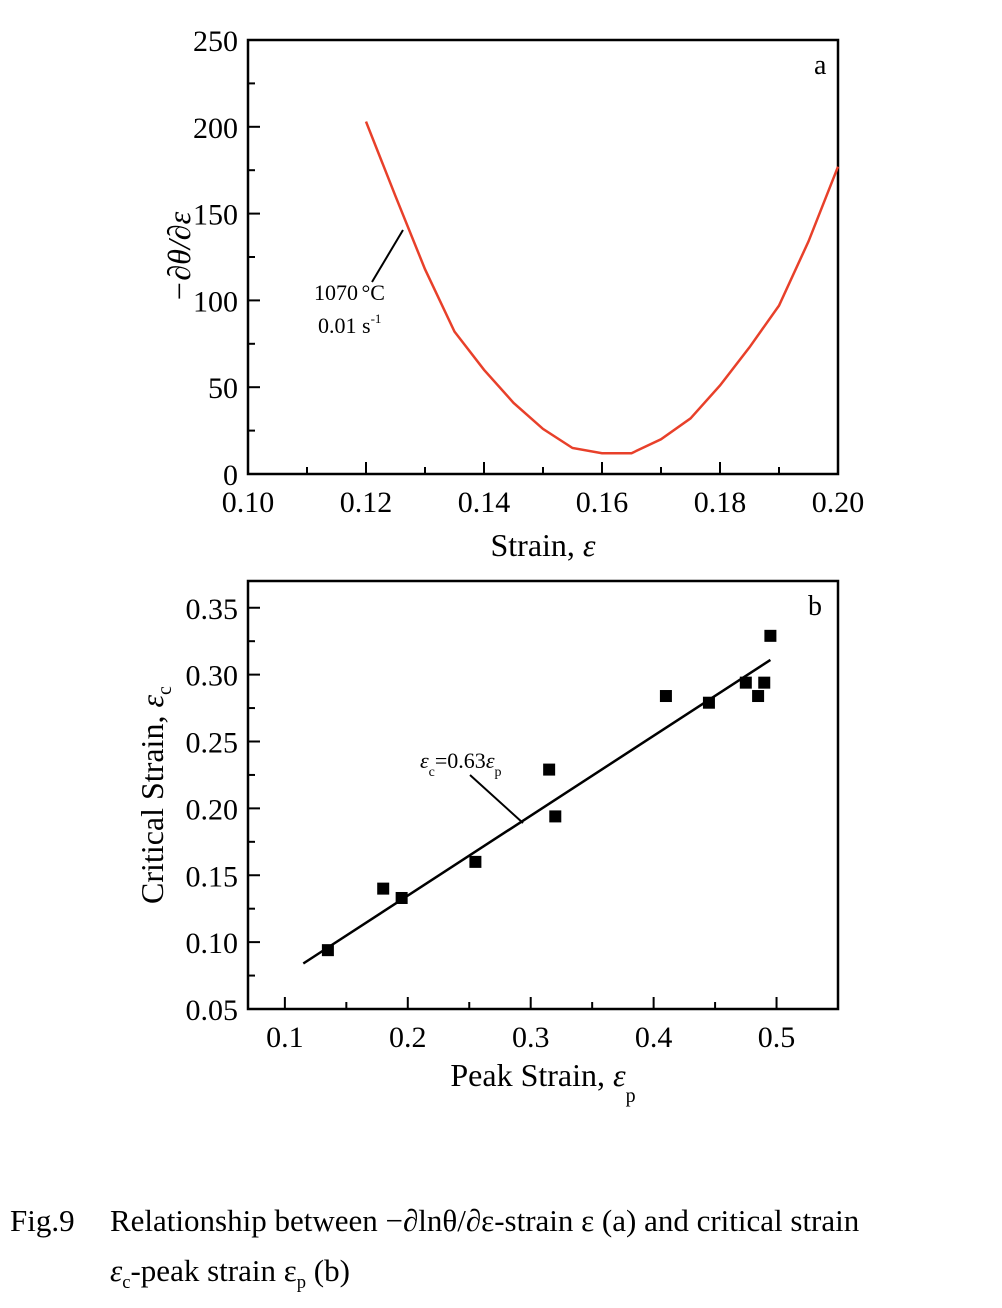 The width and height of the screenshot is (1002, 1308). What do you see at coordinates (631, 1096) in the screenshot?
I see `x-axis-label-b-sub: p` at bounding box center [631, 1096].